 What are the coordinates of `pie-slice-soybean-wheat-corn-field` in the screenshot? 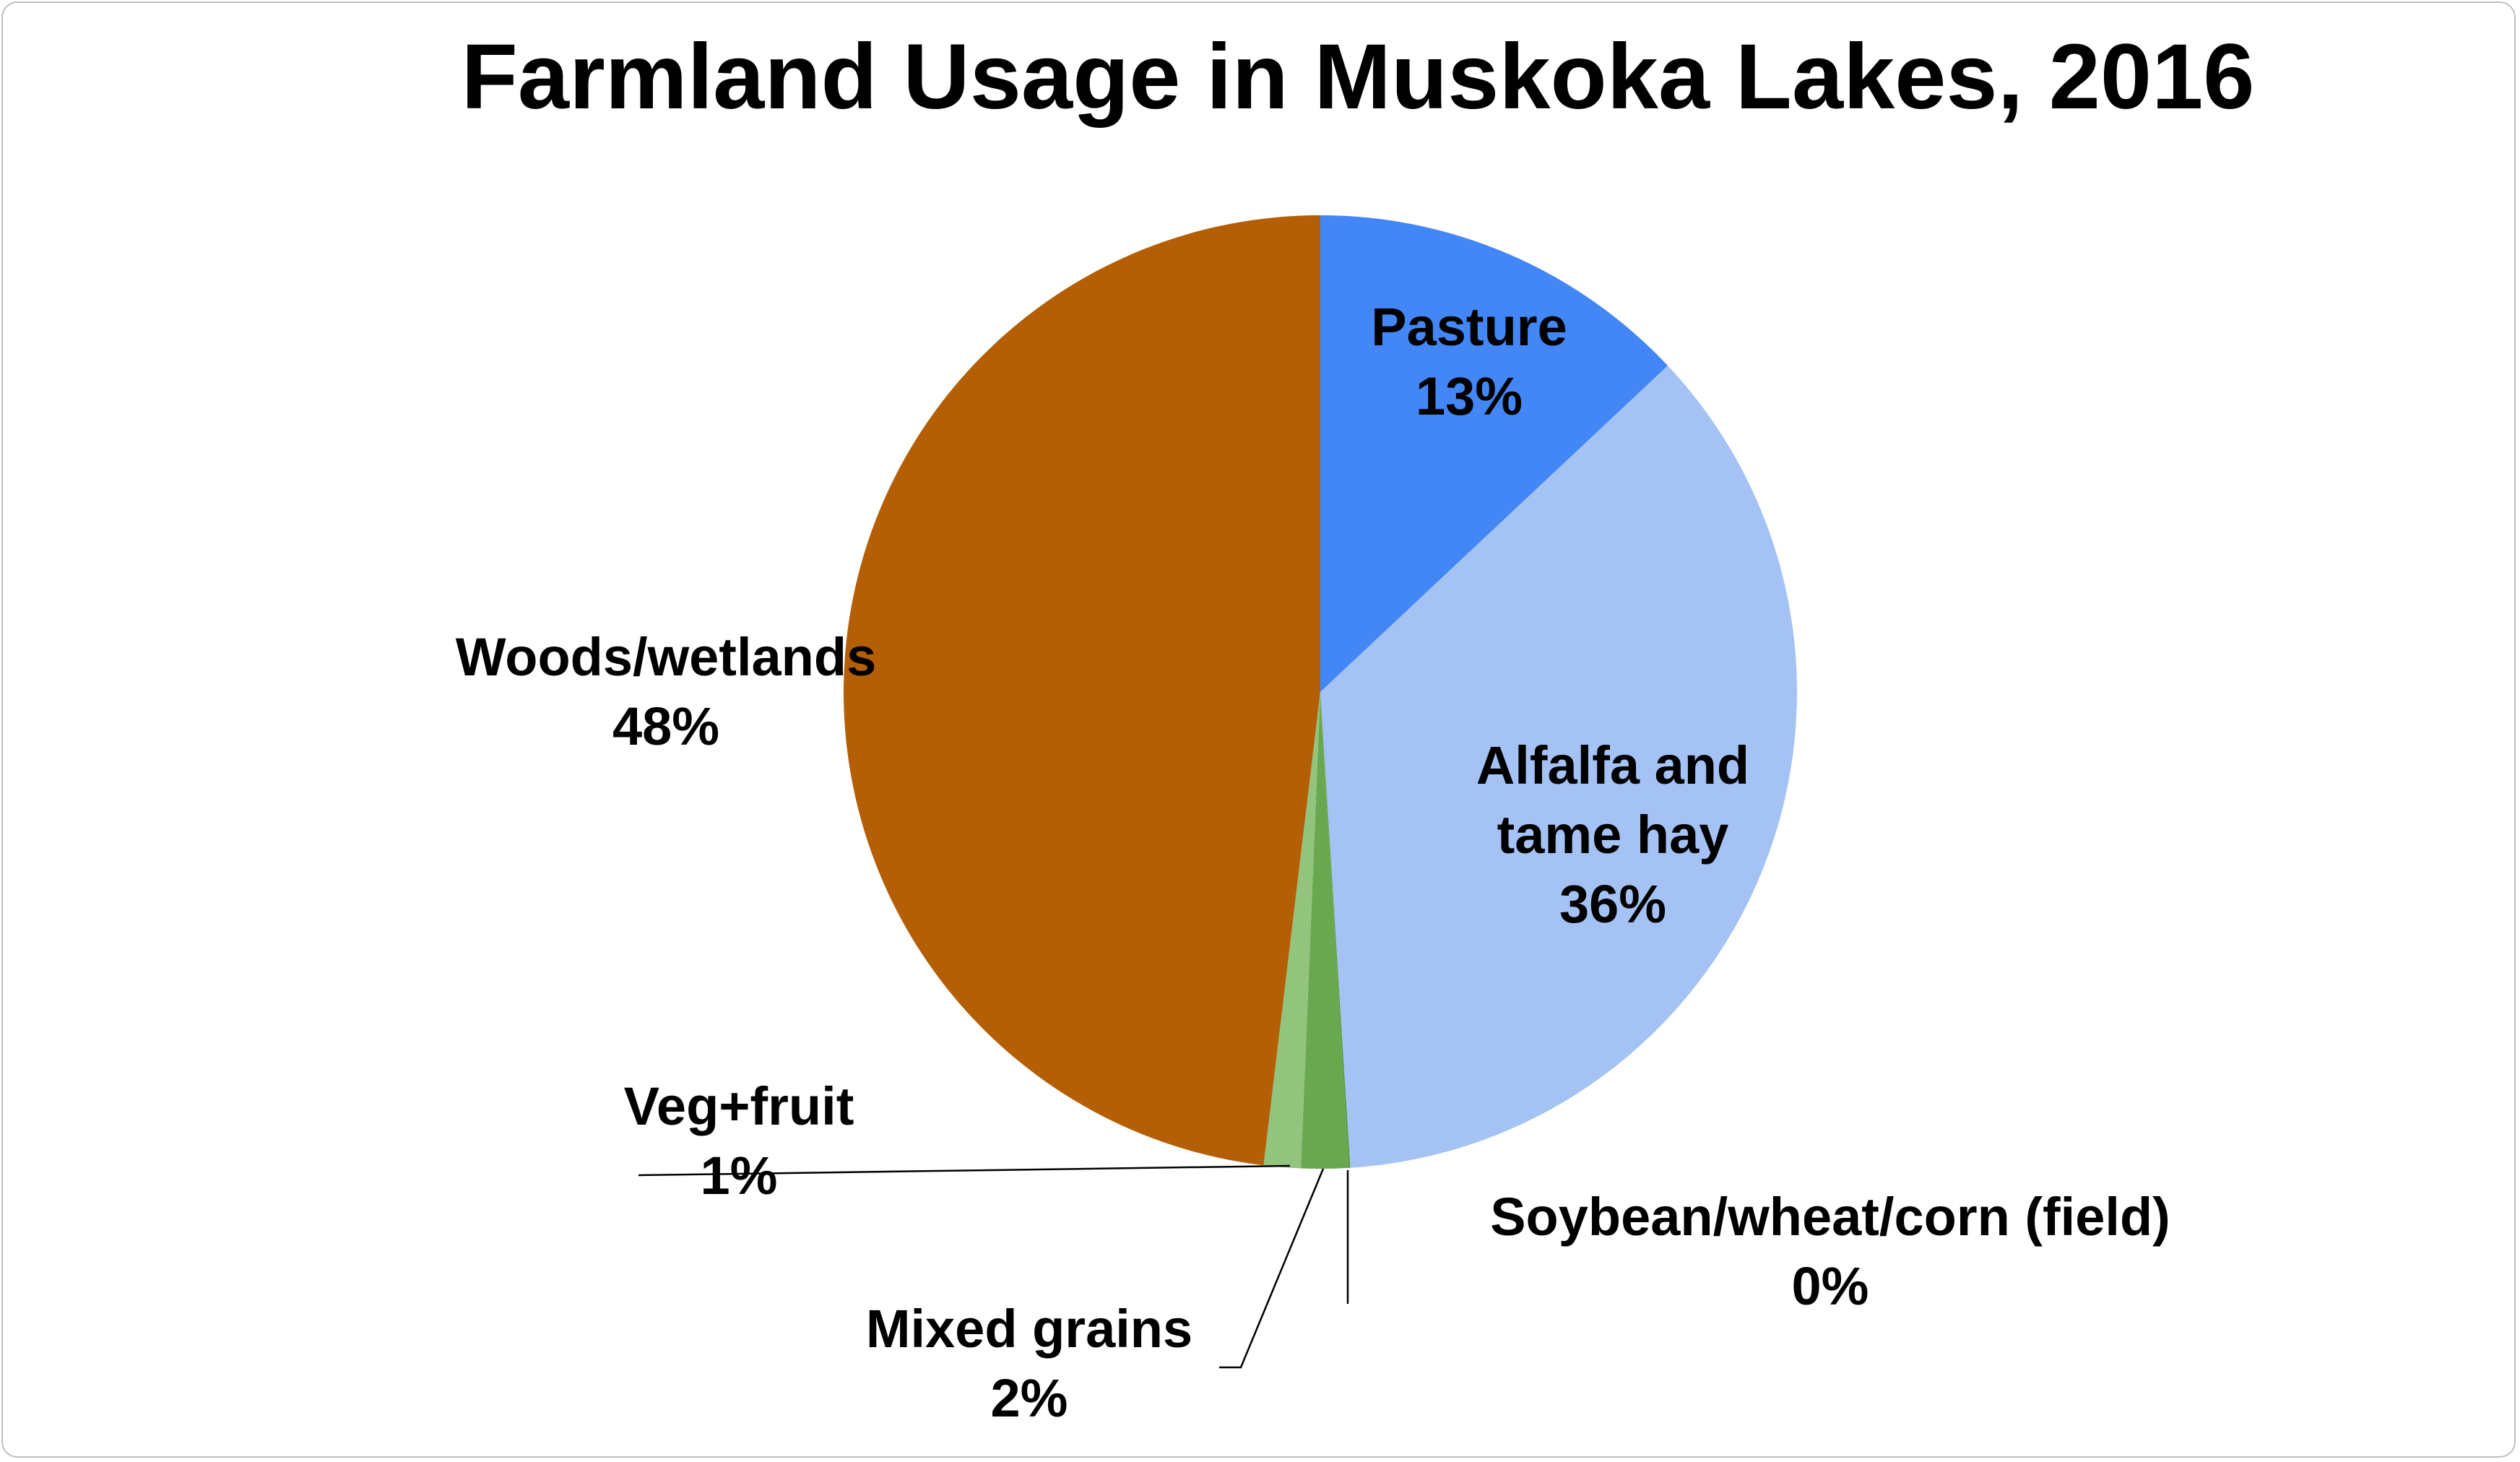 It's located at (1335, 930).